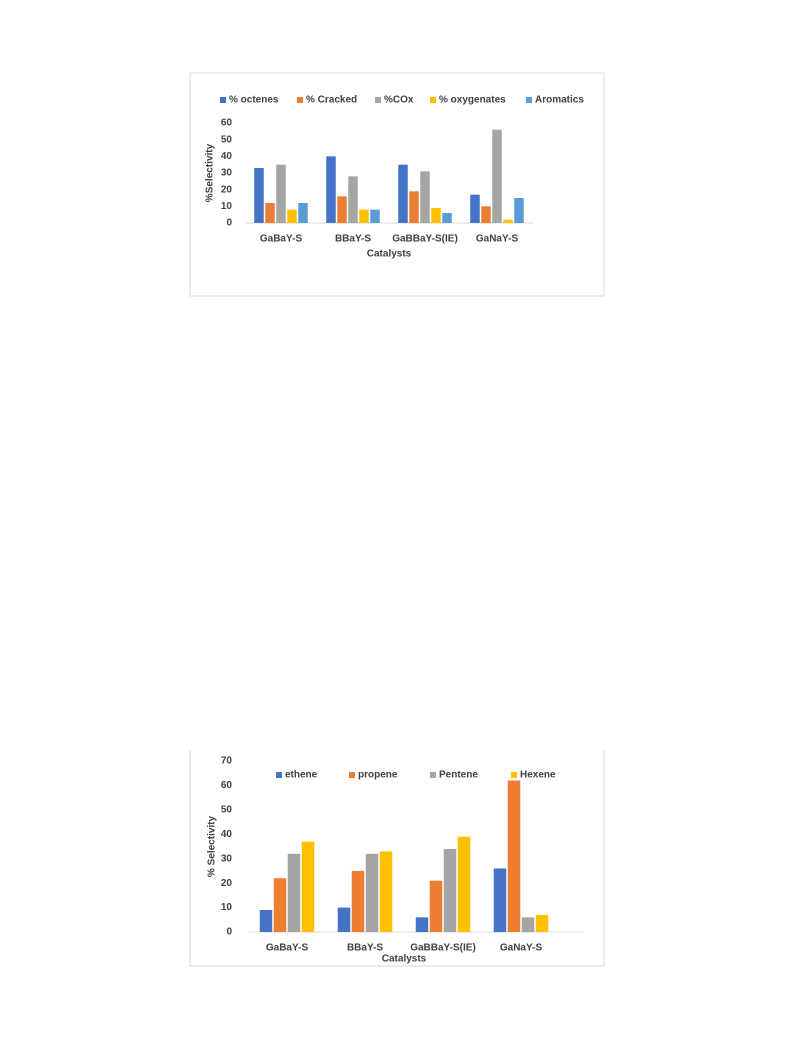 The width and height of the screenshot is (793, 1057). Describe the element at coordinates (538, 775) in the screenshot. I see `legend-label: Hexene` at that location.